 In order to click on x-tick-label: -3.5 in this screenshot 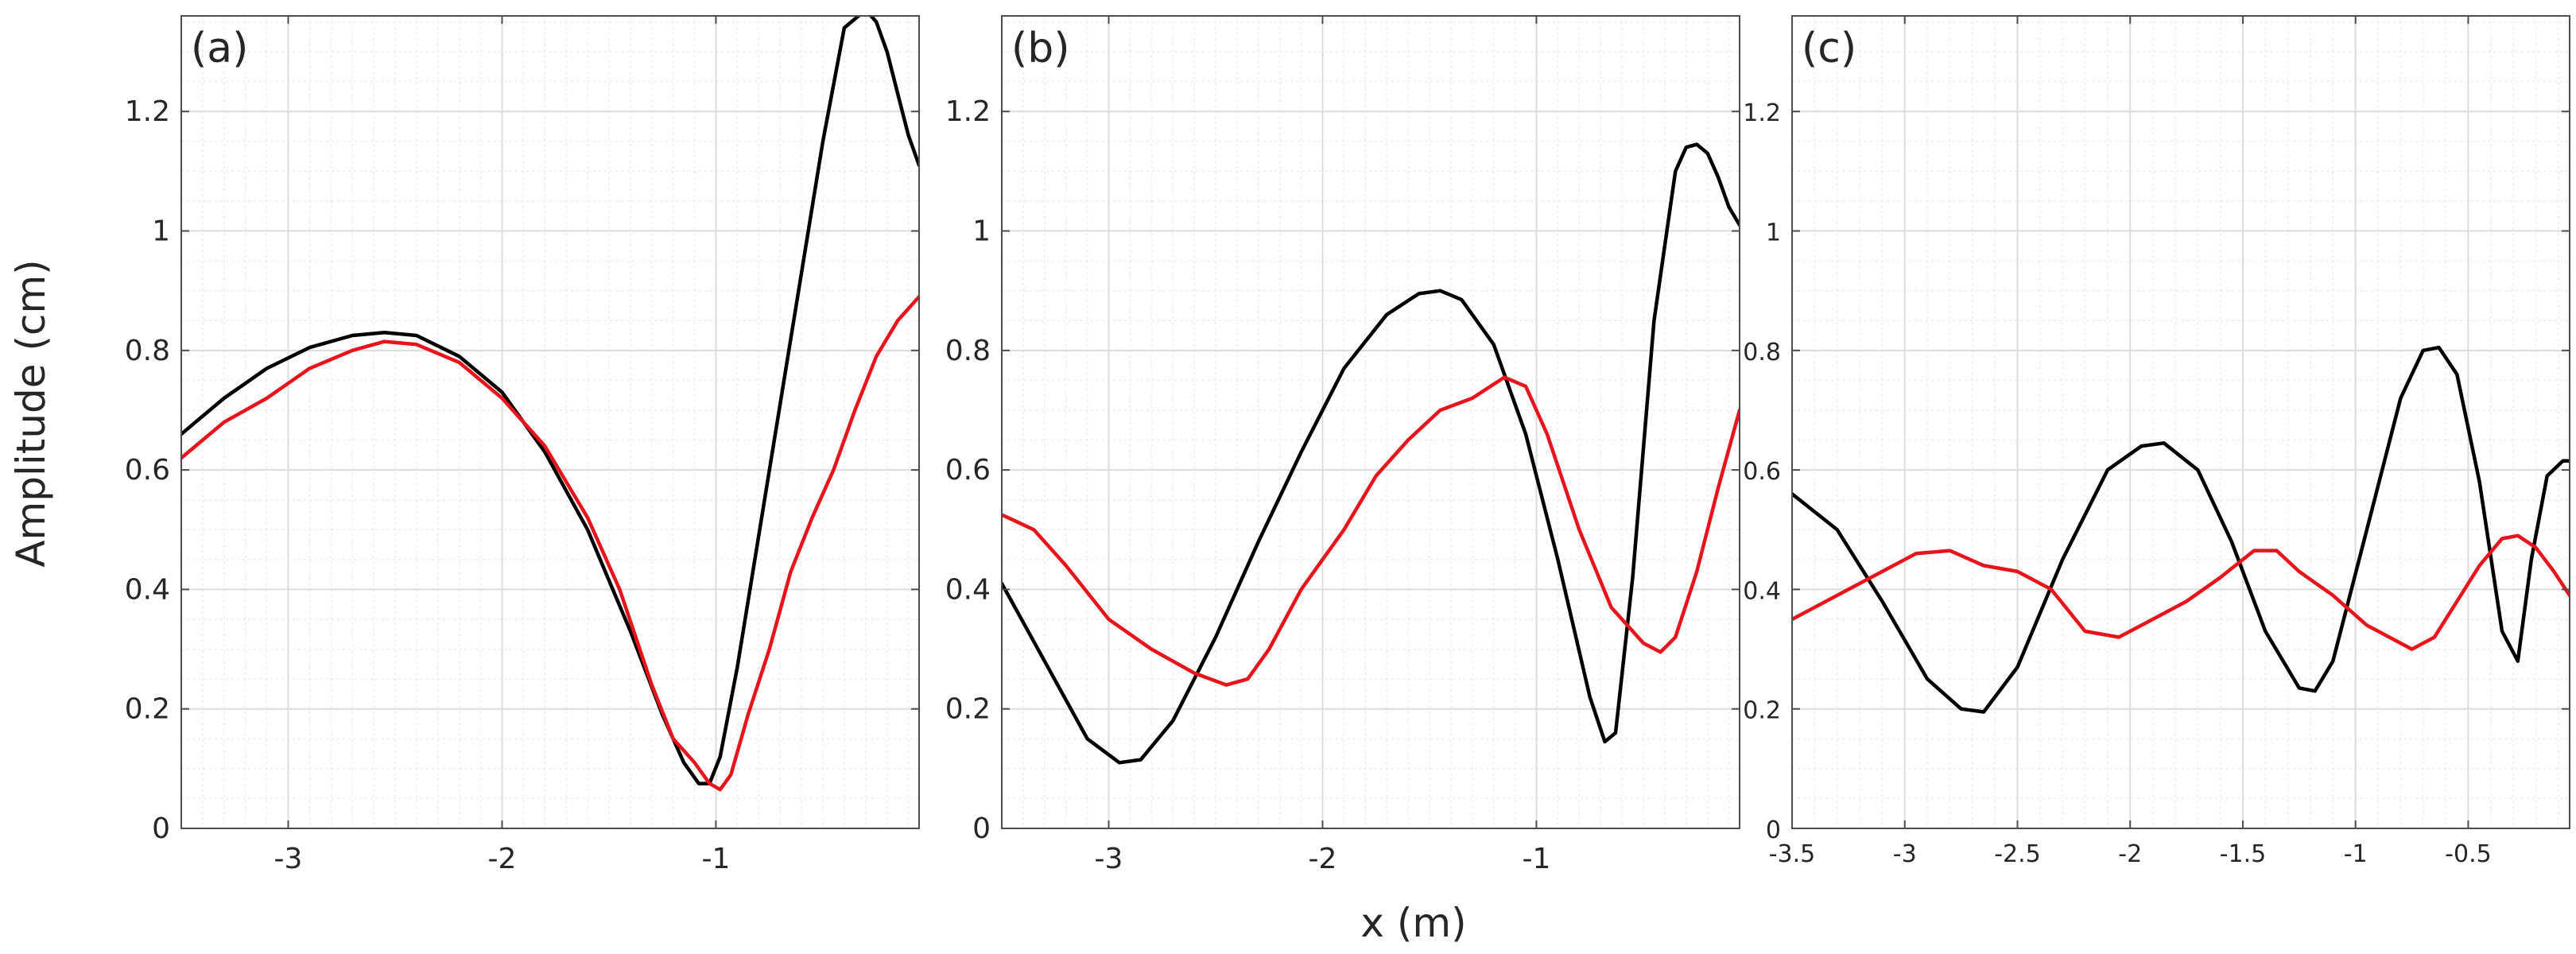, I will do `click(1792, 854)`.